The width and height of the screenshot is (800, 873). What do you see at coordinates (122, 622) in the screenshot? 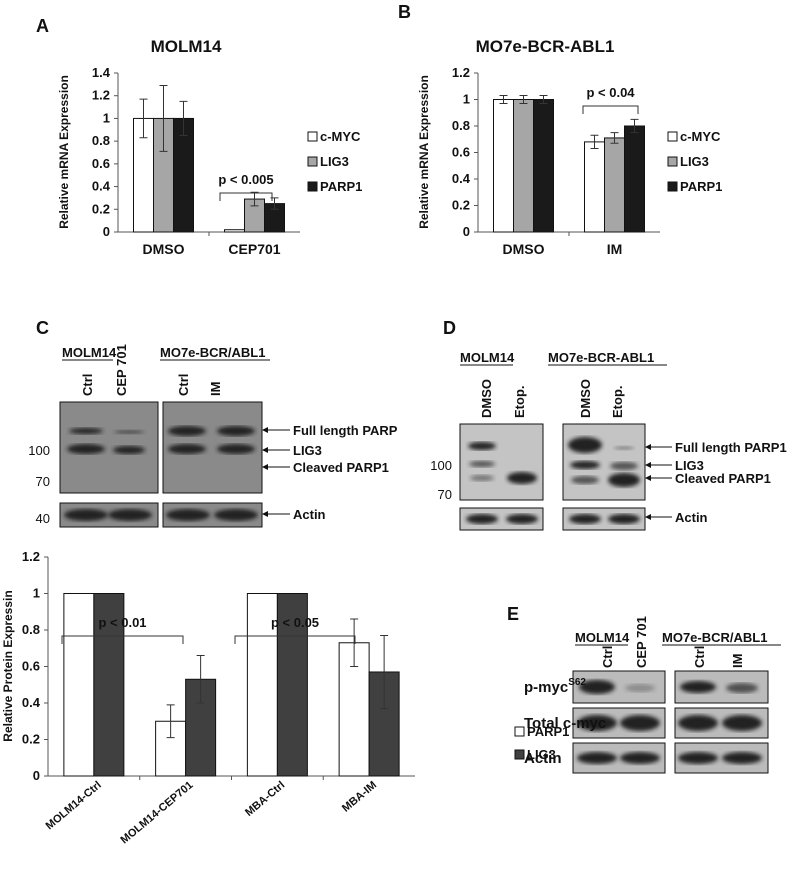
I see `annotation: p < 0.01` at bounding box center [122, 622].